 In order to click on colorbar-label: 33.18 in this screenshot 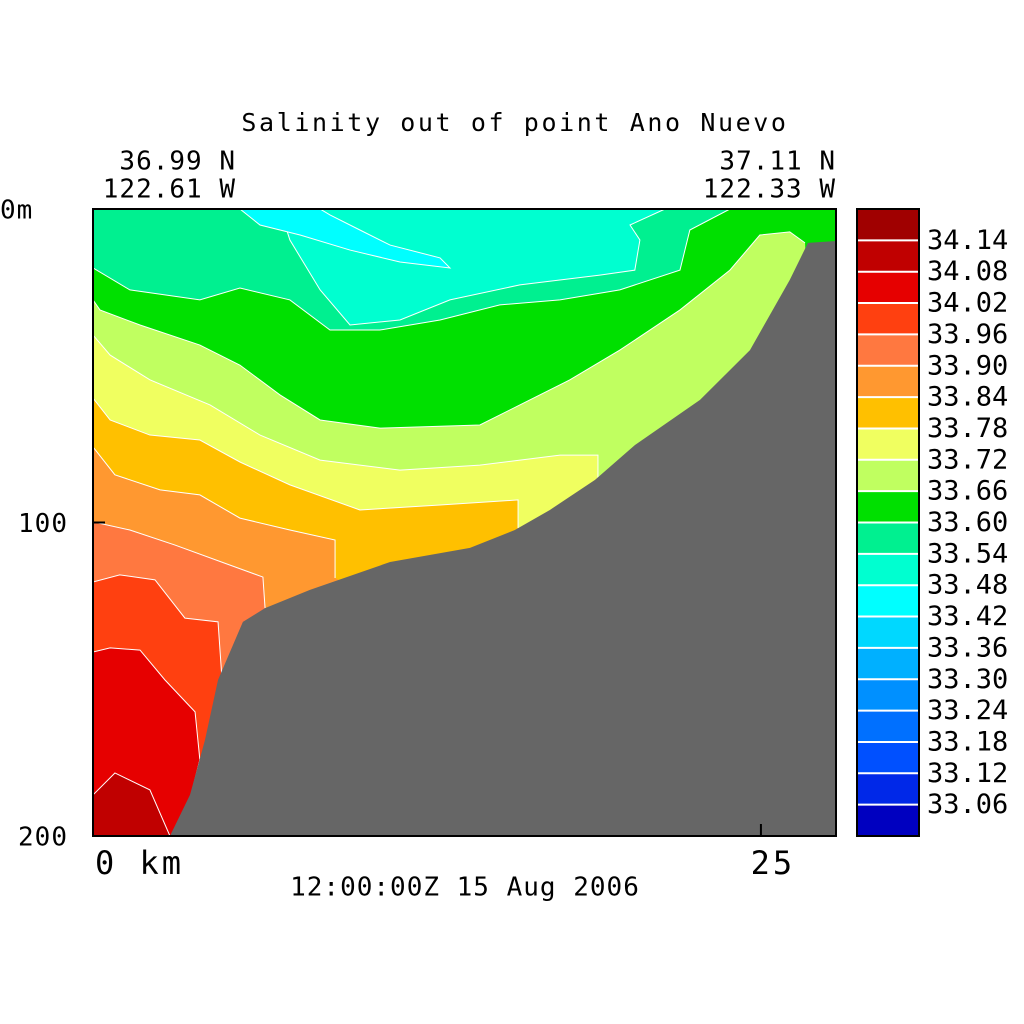, I will do `click(967, 741)`.